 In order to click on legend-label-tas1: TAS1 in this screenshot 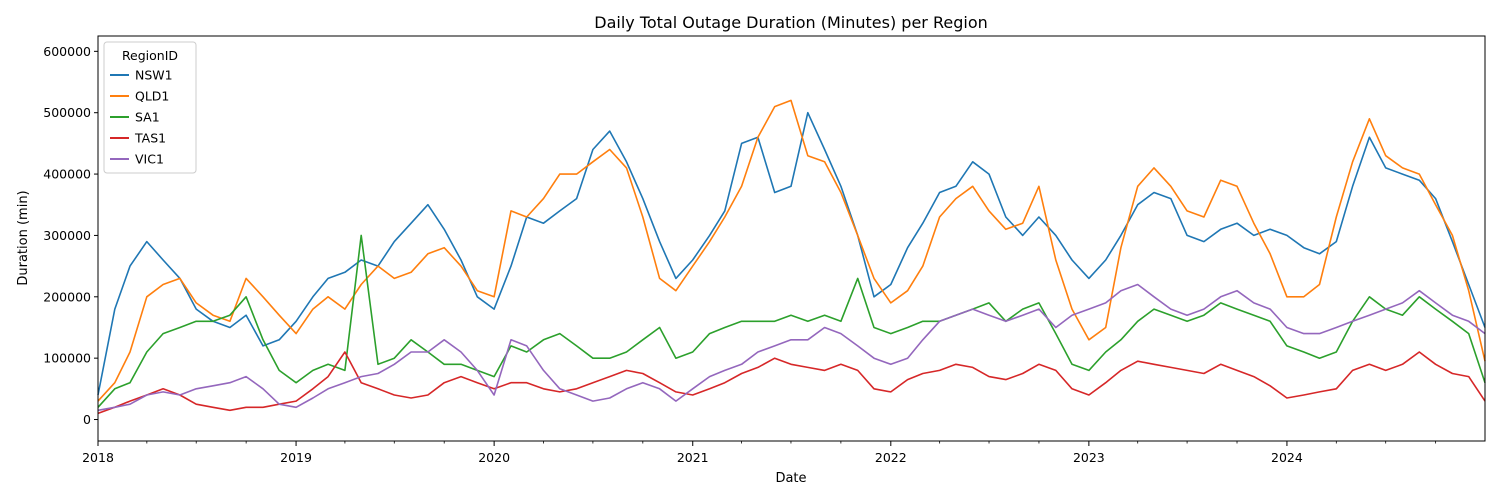, I will do `click(150, 138)`.